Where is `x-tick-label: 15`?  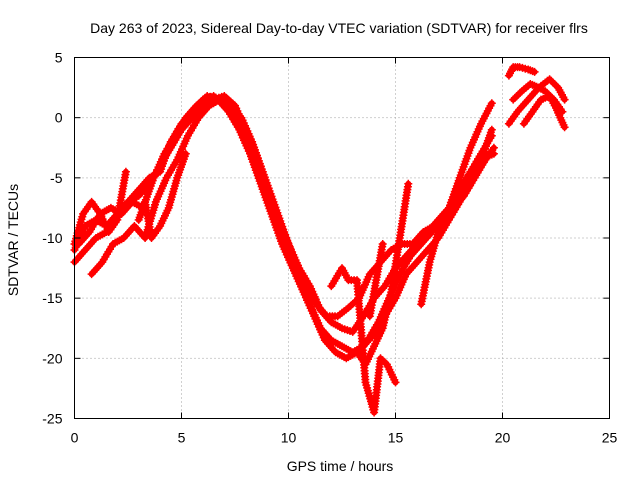 x-tick-label: 15 is located at coordinates (396, 438).